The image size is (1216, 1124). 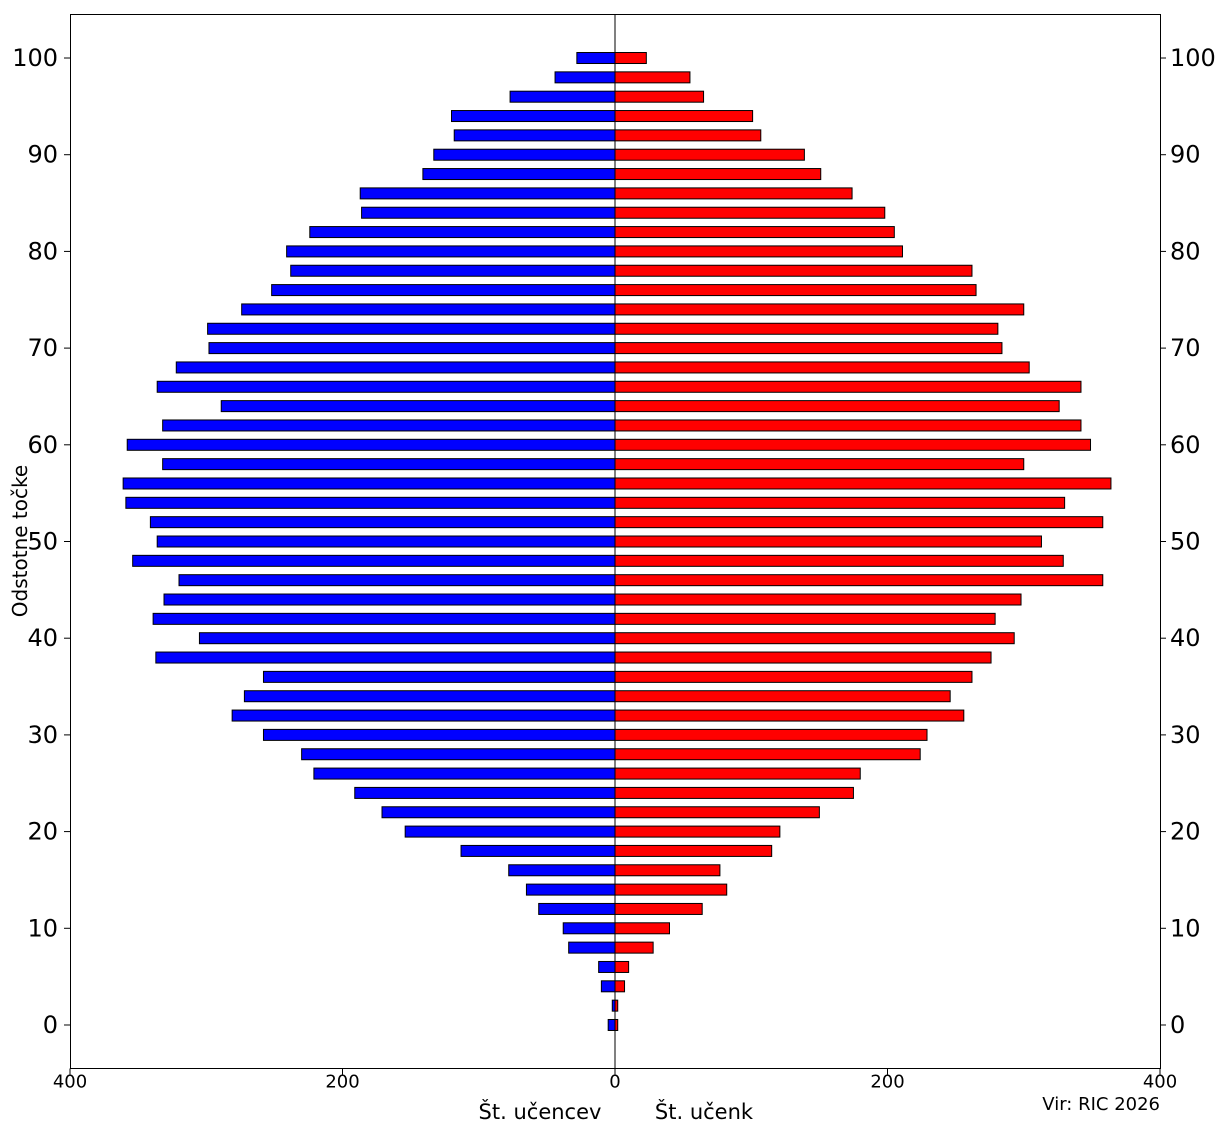 I want to click on y-ticks-right: 0 10 20 30 40 50 60 70 80 90 100, so click(x=1188, y=541).